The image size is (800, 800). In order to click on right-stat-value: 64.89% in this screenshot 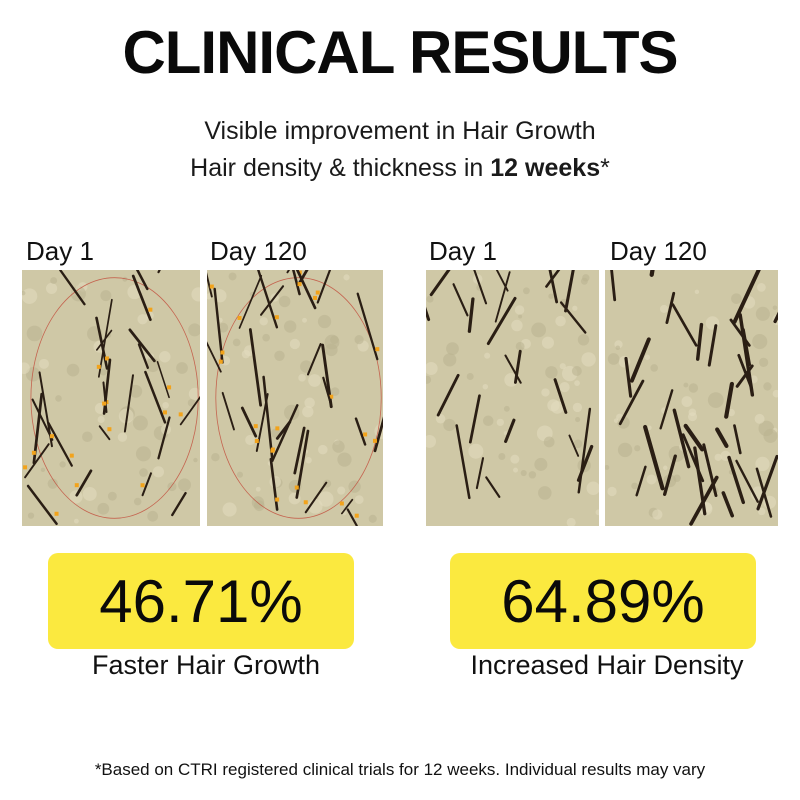, I will do `click(603, 601)`.